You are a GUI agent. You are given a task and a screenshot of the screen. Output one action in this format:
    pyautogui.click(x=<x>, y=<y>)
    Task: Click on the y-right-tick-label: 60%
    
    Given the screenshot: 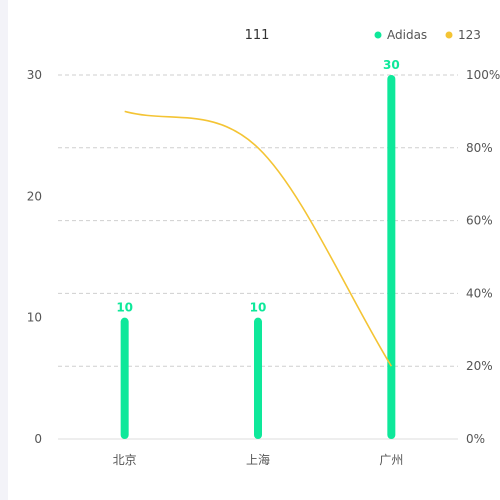 What is the action you would take?
    pyautogui.click(x=479, y=221)
    